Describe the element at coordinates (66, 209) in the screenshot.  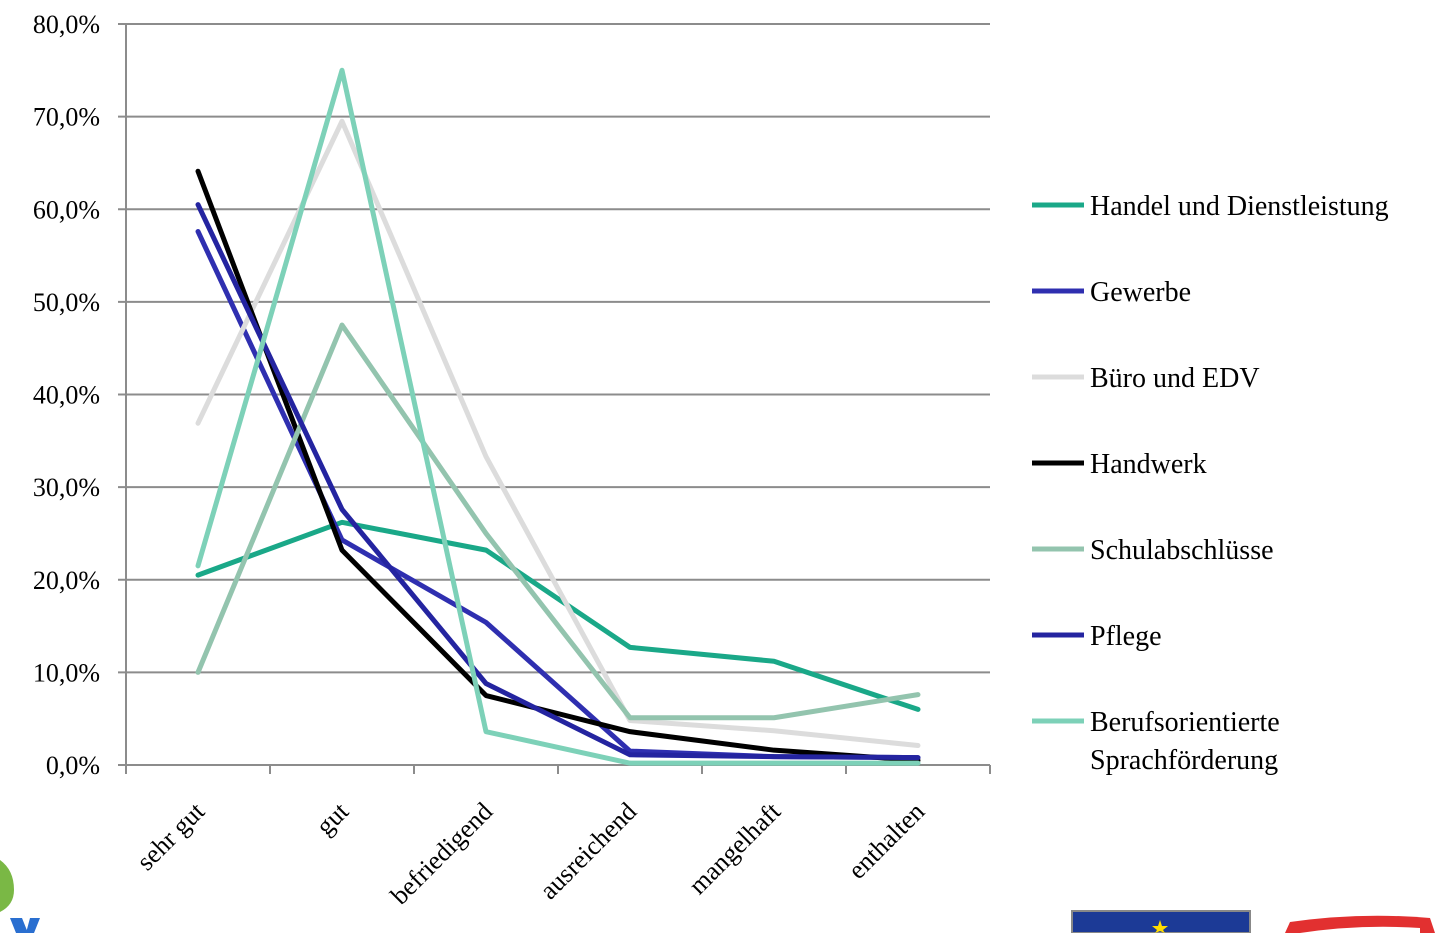
I see `y-tick-label: 60,0%` at that location.